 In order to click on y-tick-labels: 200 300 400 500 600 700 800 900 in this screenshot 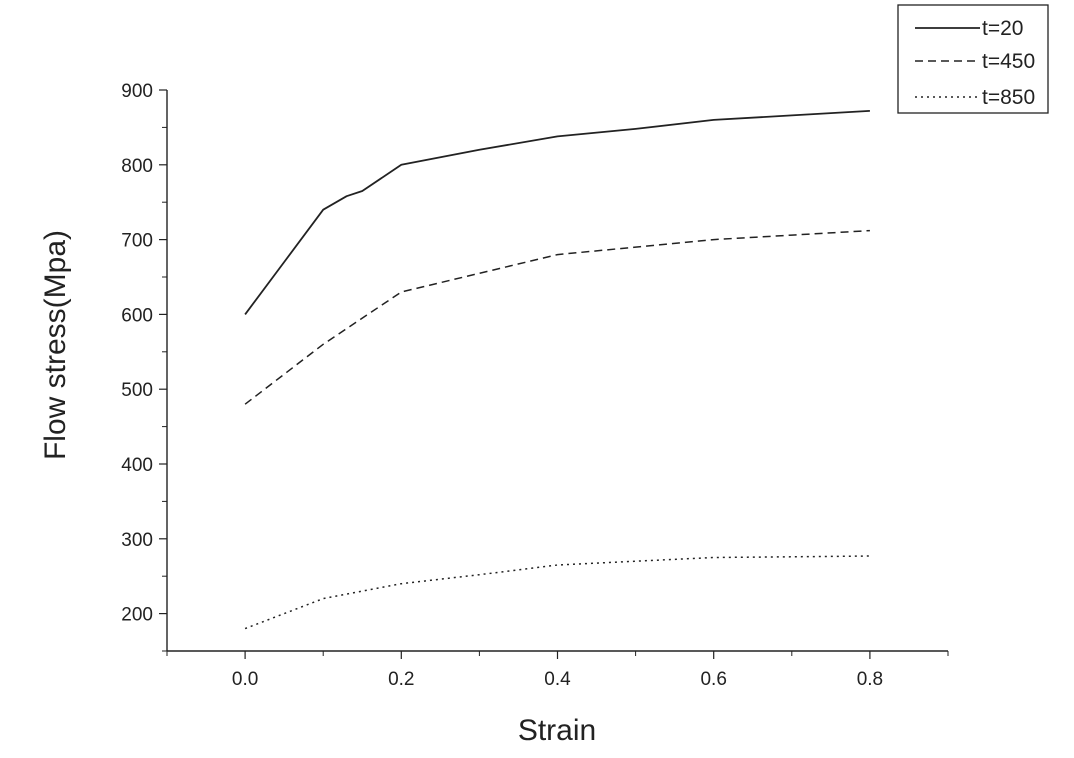, I will do `click(137, 353)`.